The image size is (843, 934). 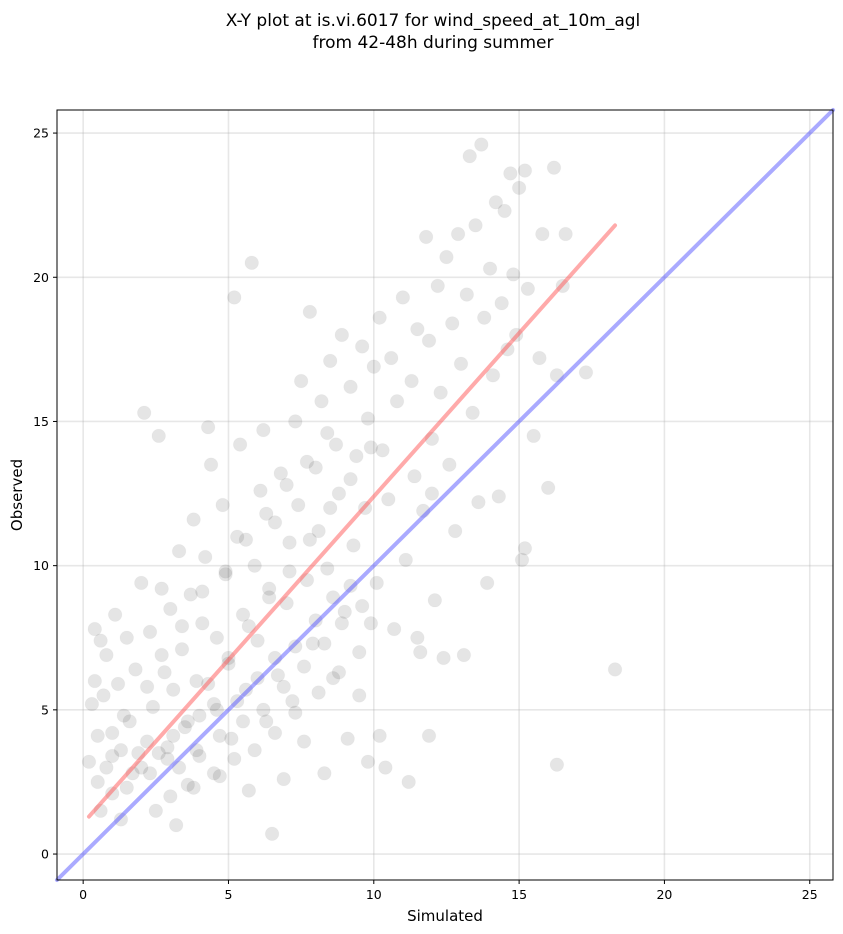 What do you see at coordinates (41, 421) in the screenshot?
I see `y-tick-label: 15` at bounding box center [41, 421].